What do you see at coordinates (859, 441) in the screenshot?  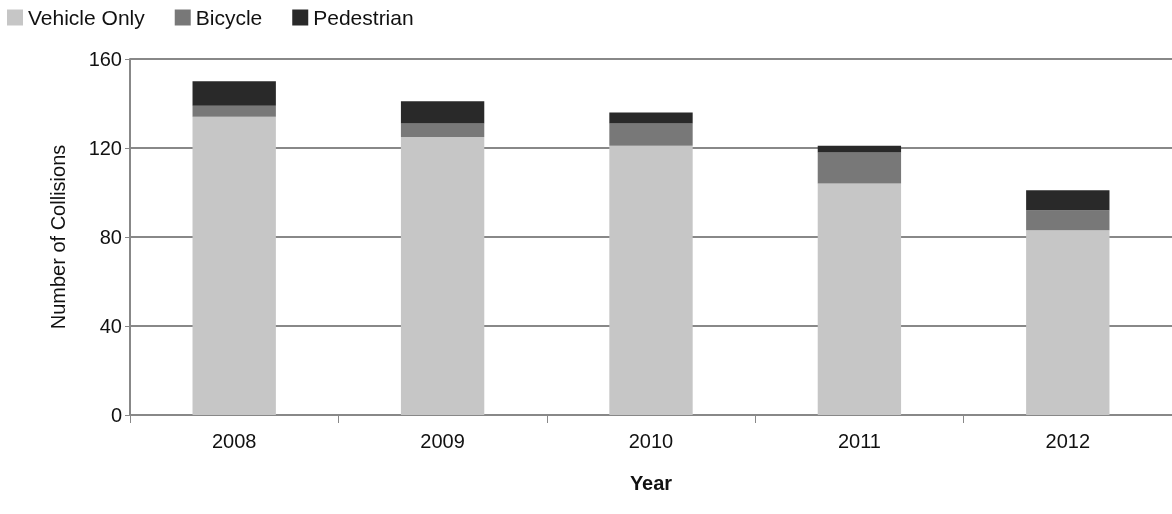 I see `x-tick-label: 2011` at bounding box center [859, 441].